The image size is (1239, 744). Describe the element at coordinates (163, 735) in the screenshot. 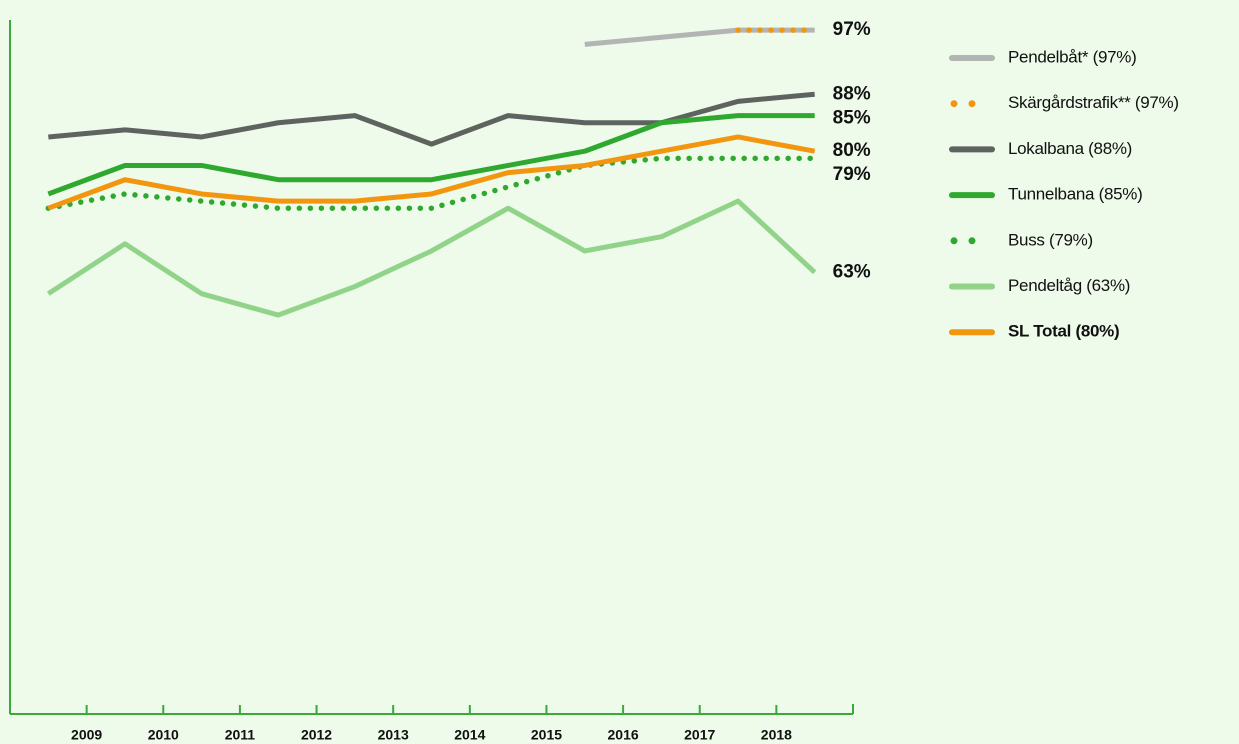

I see `x-tick-label: 2010` at that location.